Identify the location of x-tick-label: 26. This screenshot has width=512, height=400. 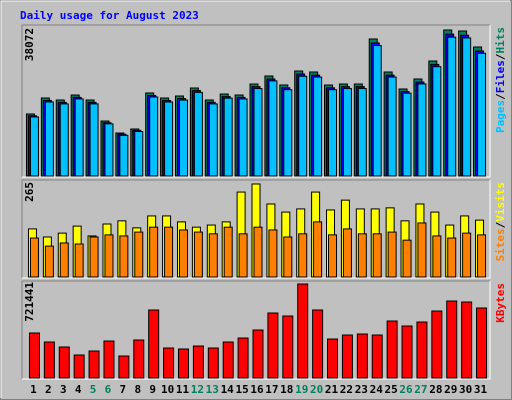
(406, 389).